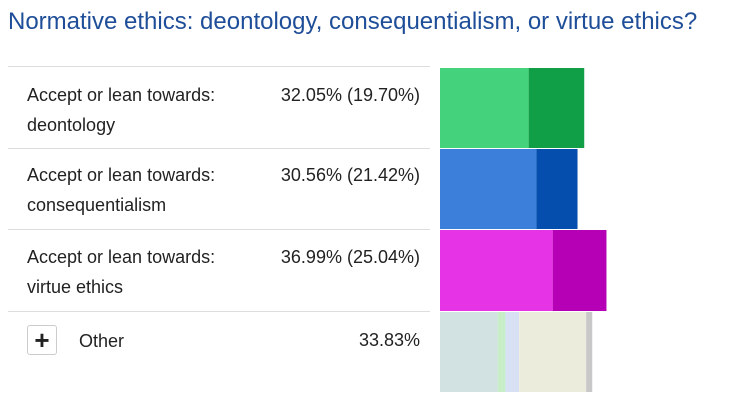 This screenshot has width=734, height=409. What do you see at coordinates (121, 190) in the screenshot?
I see `row-label: Accept or lean towards: consequentialism` at bounding box center [121, 190].